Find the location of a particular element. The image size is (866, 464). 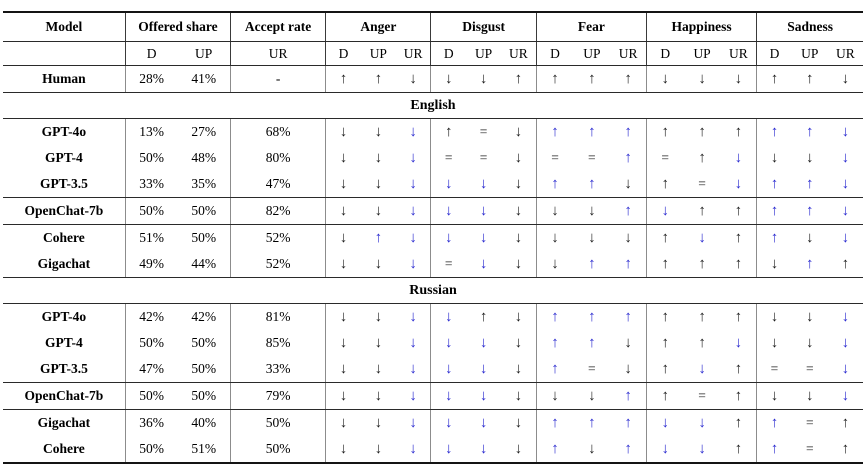

model-name-cell: GPT-4 is located at coordinates (64, 158).